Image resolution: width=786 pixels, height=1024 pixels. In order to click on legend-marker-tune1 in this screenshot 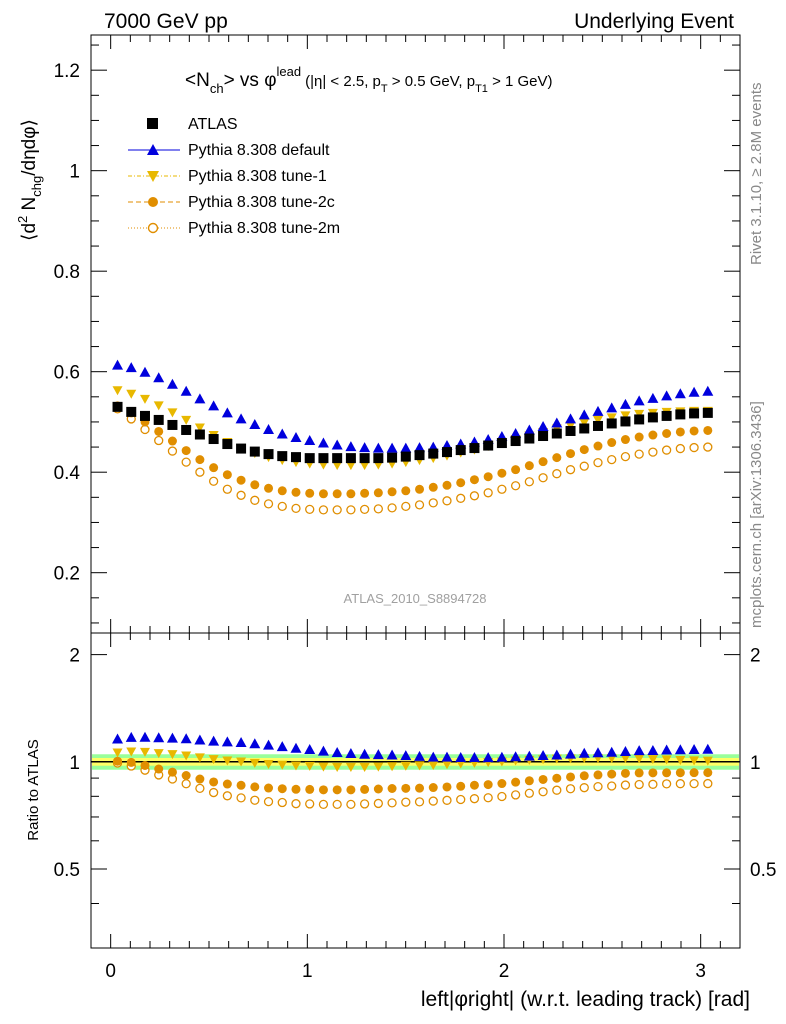, I will do `click(153, 176)`.